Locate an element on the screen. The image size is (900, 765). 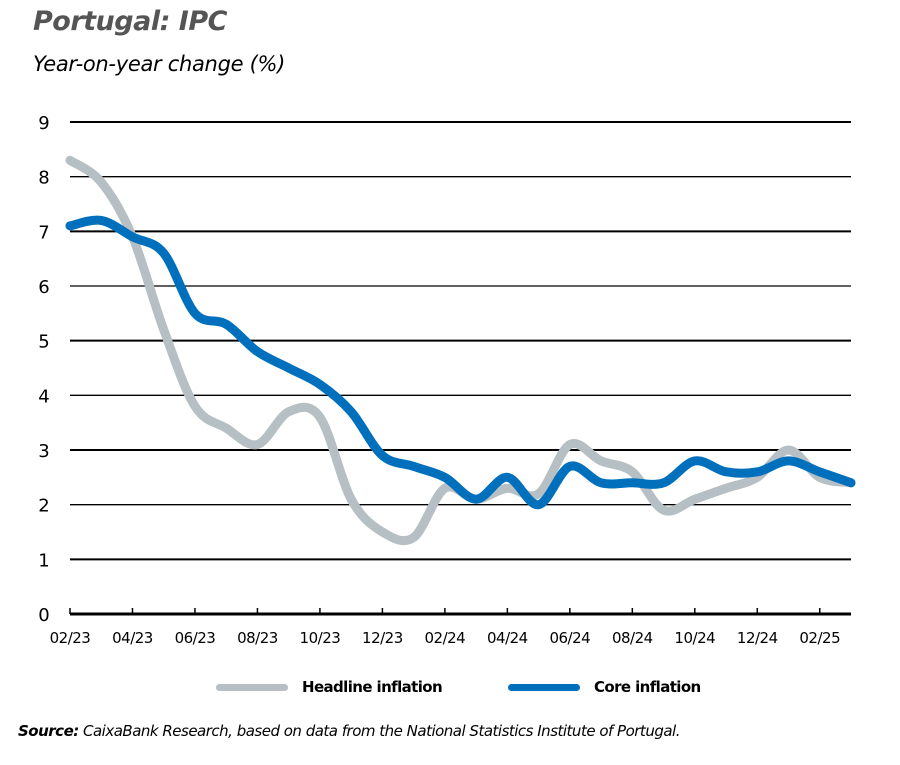
core-swatch-icon is located at coordinates (544, 687).